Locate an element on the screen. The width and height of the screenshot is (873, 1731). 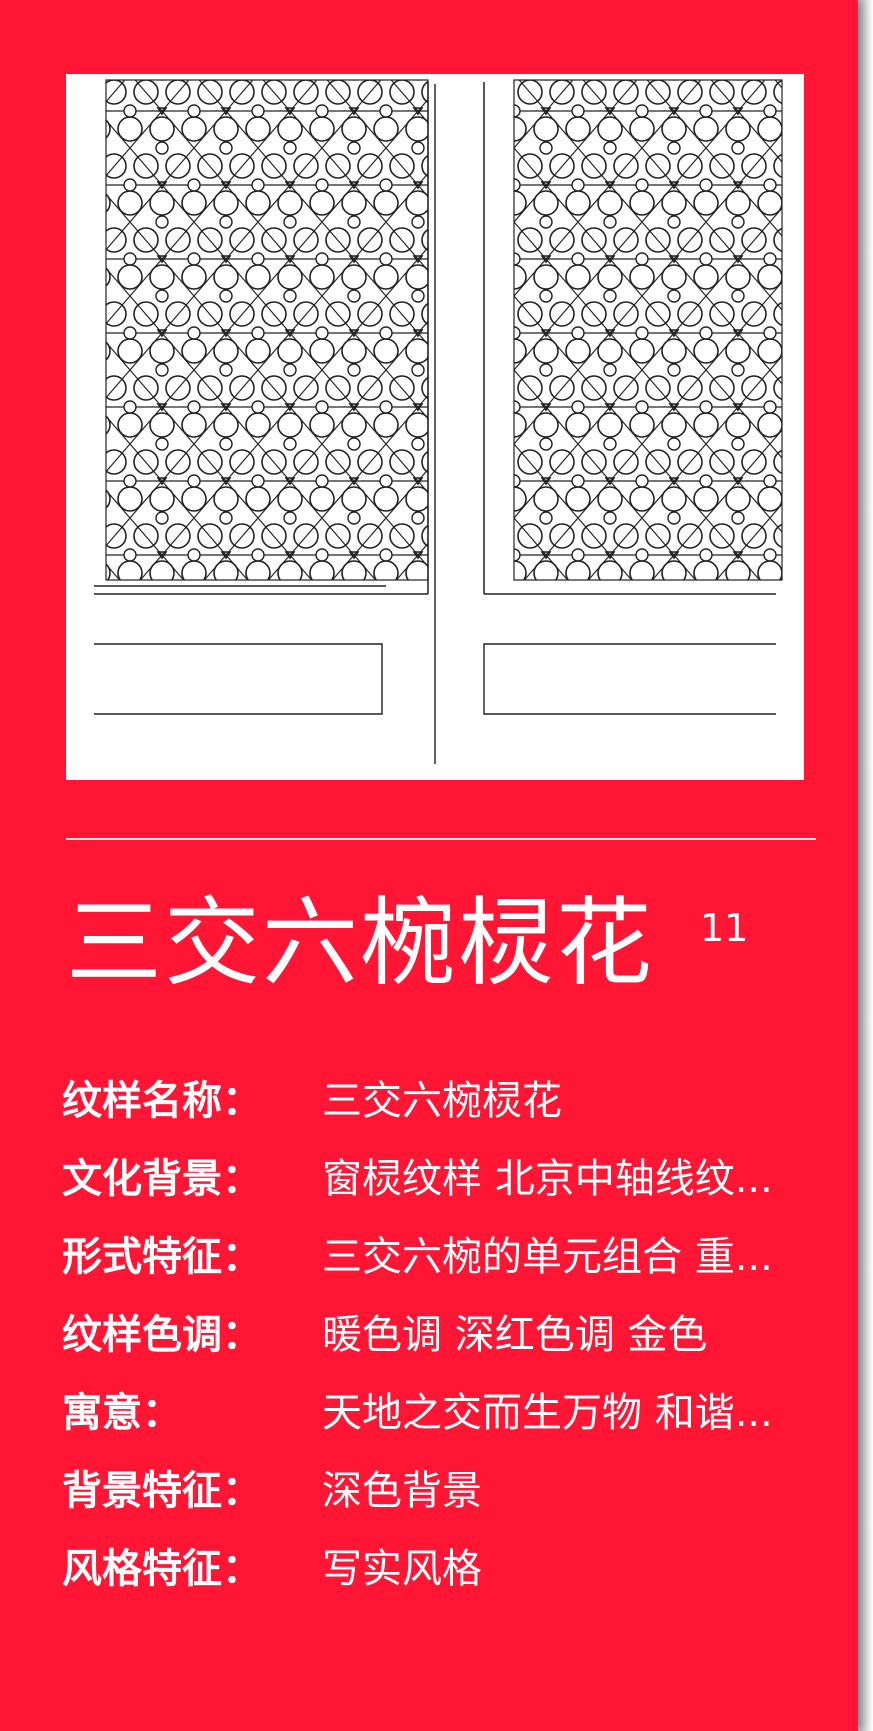
attribute-label: 纹样名称： is located at coordinates (162, 1101).